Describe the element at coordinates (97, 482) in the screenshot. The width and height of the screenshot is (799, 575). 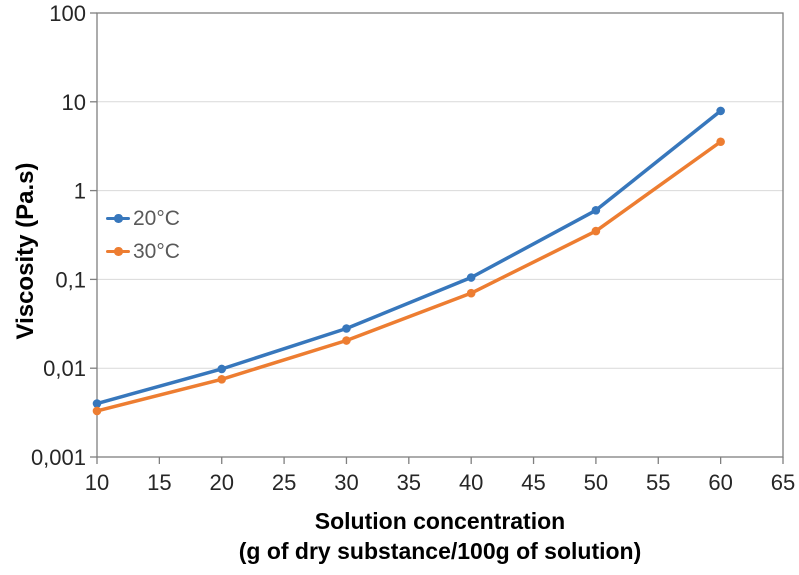
I see `x-tick-label: 10` at that location.